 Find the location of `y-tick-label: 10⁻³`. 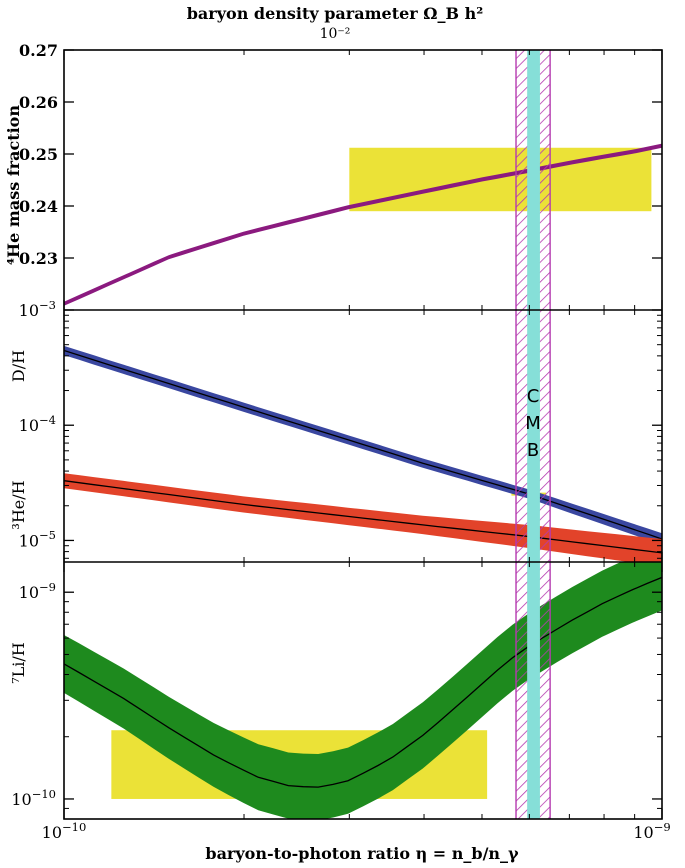

y-tick-label: 10⁻³ is located at coordinates (37, 309).